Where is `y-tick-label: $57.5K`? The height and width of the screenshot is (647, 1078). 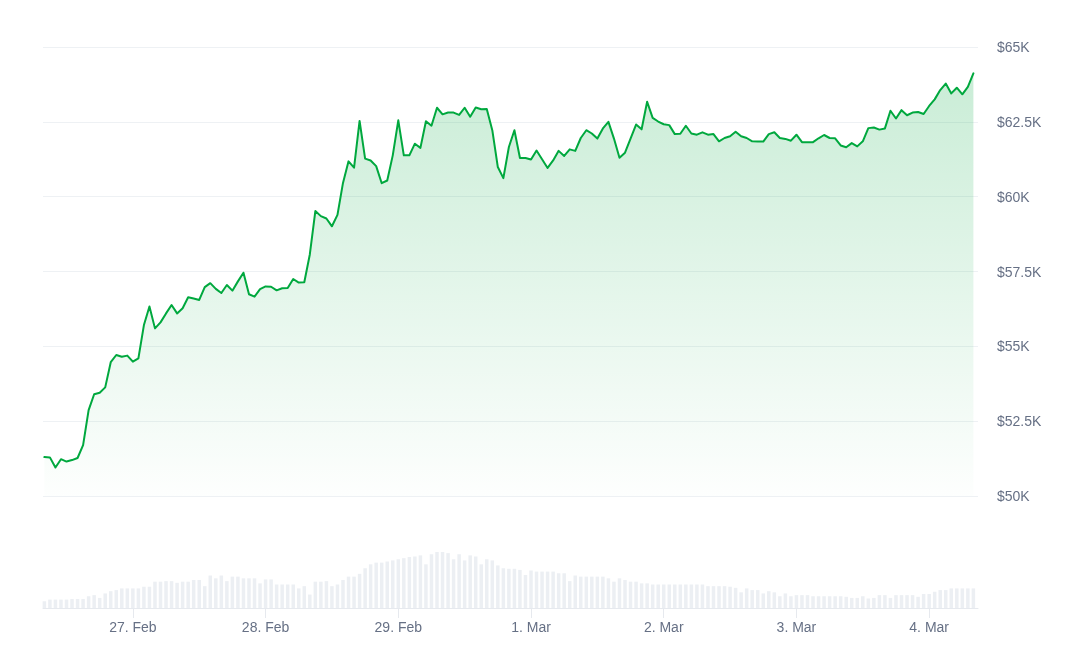 y-tick-label: $57.5K is located at coordinates (1020, 271).